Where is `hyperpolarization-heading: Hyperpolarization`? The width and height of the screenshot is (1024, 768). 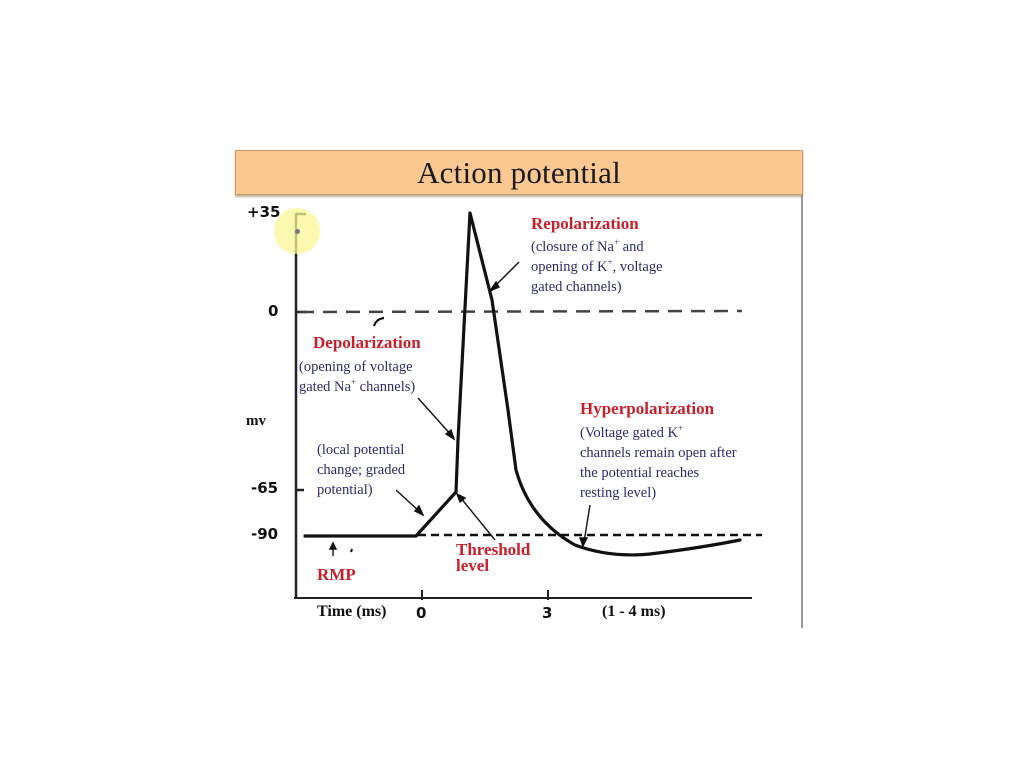
hyperpolarization-heading: Hyperpolarization is located at coordinates (647, 408).